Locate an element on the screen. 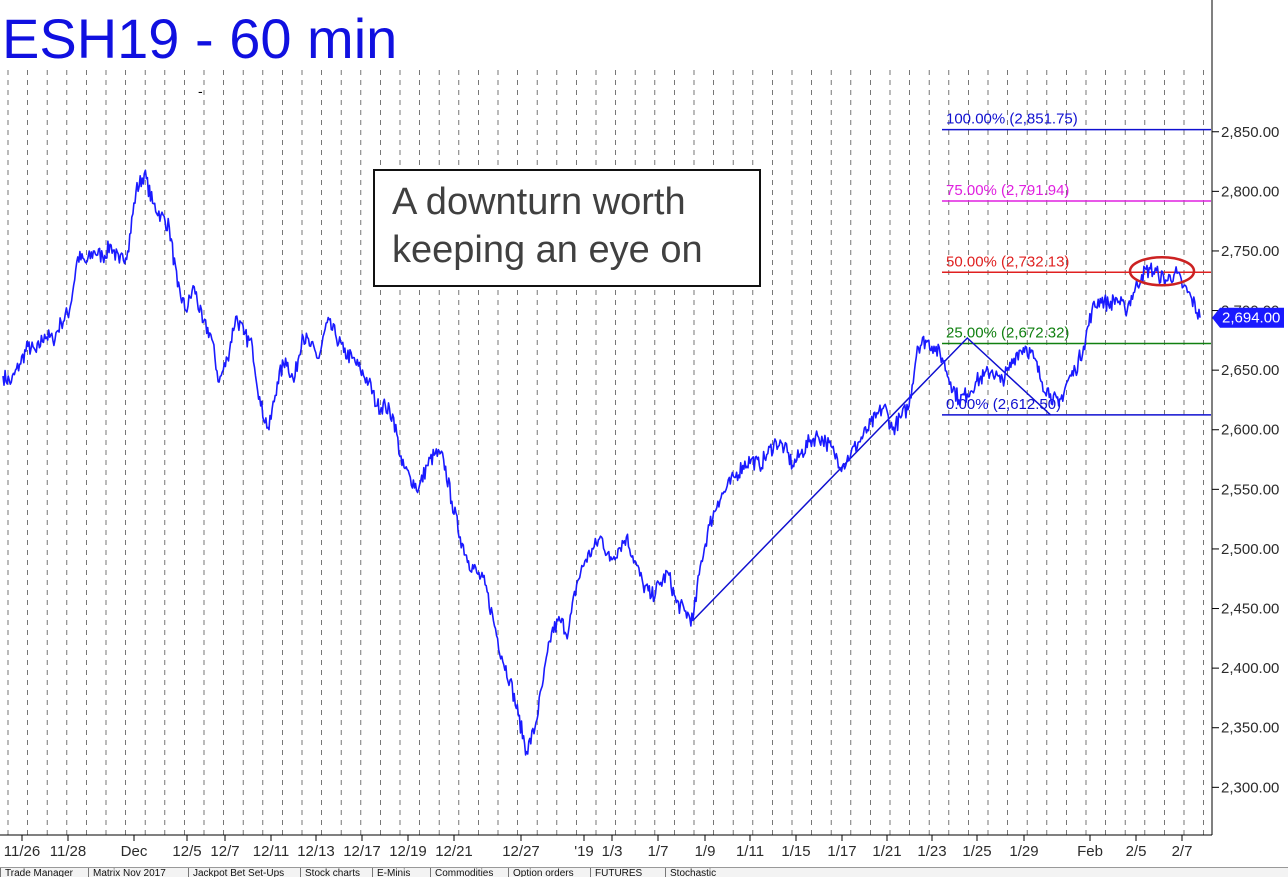  x-tick-label: 1/7 is located at coordinates (658, 851).